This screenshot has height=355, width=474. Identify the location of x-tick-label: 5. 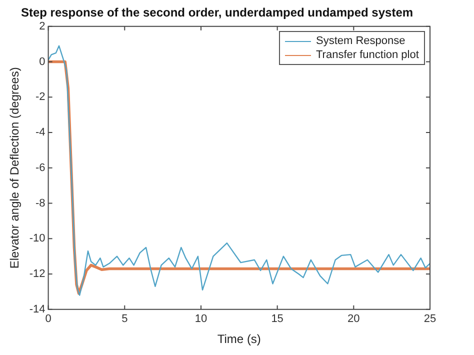
(125, 319).